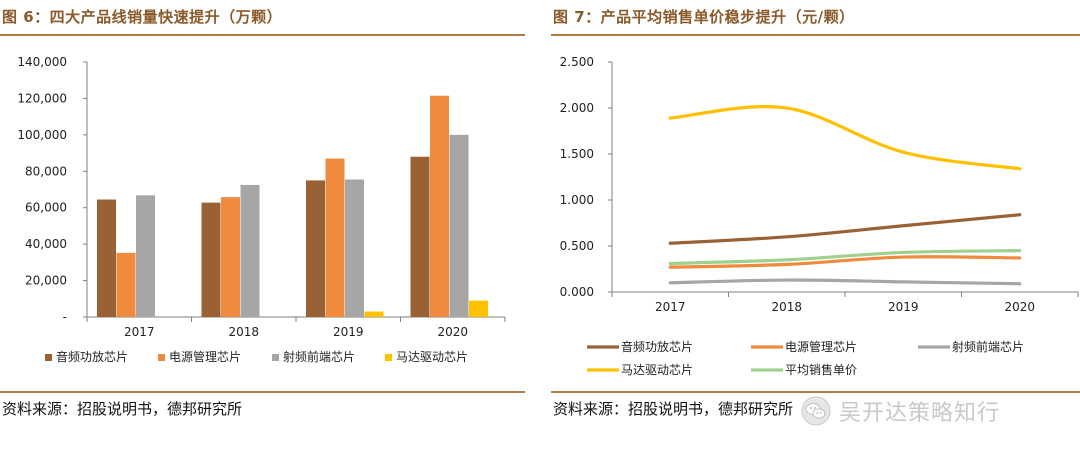 Image resolution: width=1080 pixels, height=459 pixels. I want to click on y-tick-label: 120,000, so click(42, 98).